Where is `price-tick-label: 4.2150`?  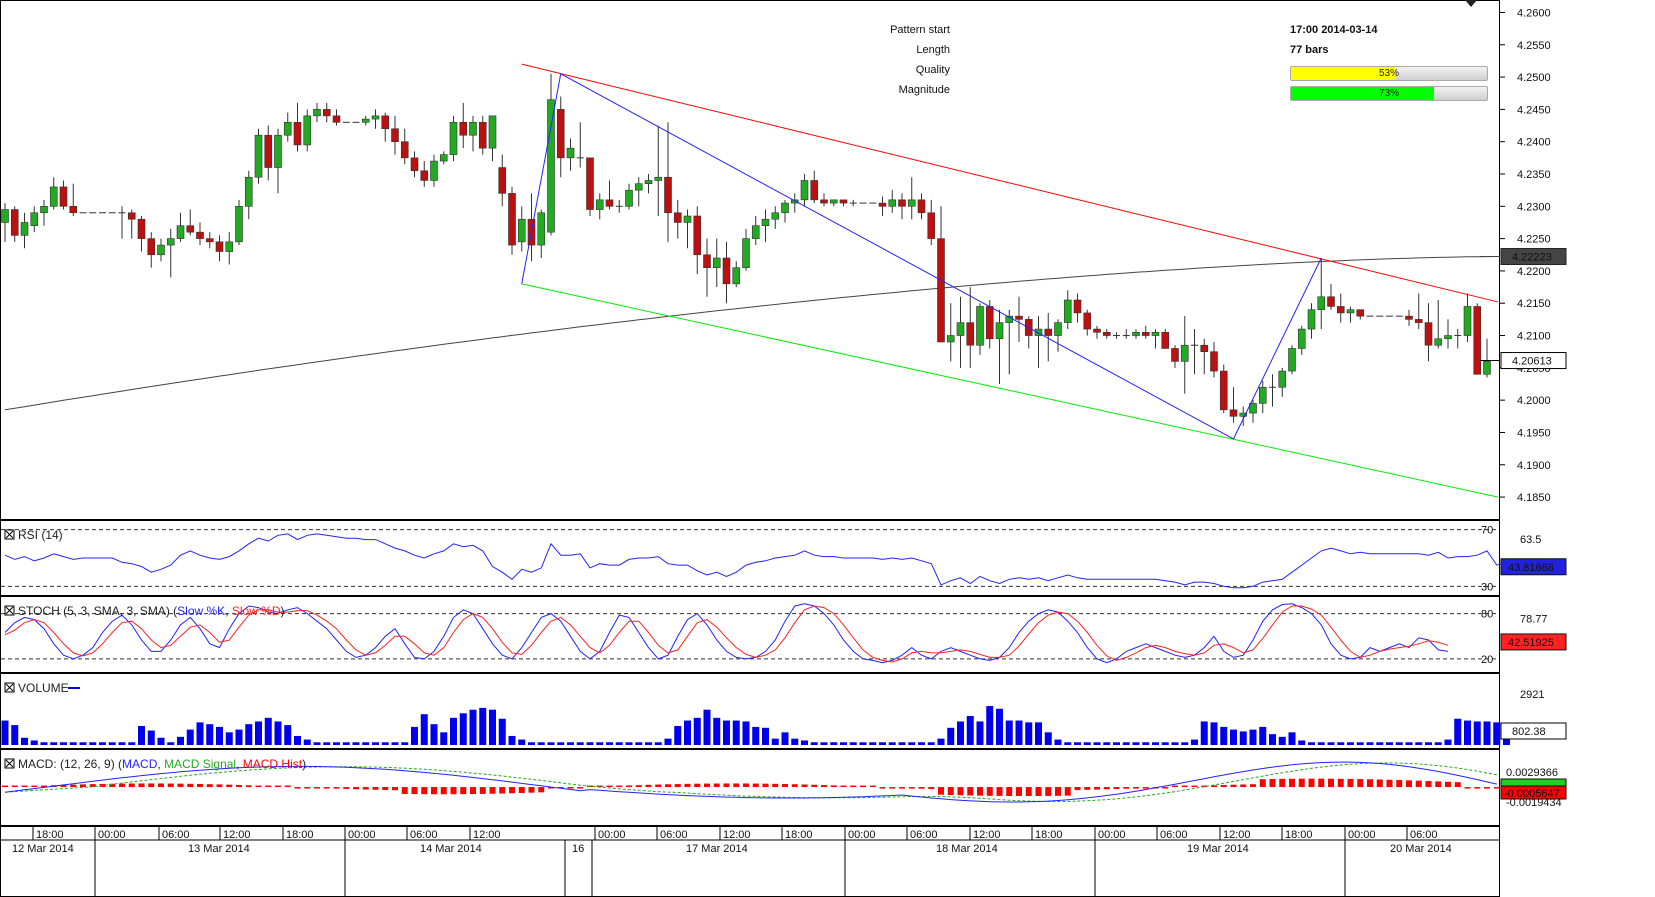 price-tick-label: 4.2150 is located at coordinates (1534, 304).